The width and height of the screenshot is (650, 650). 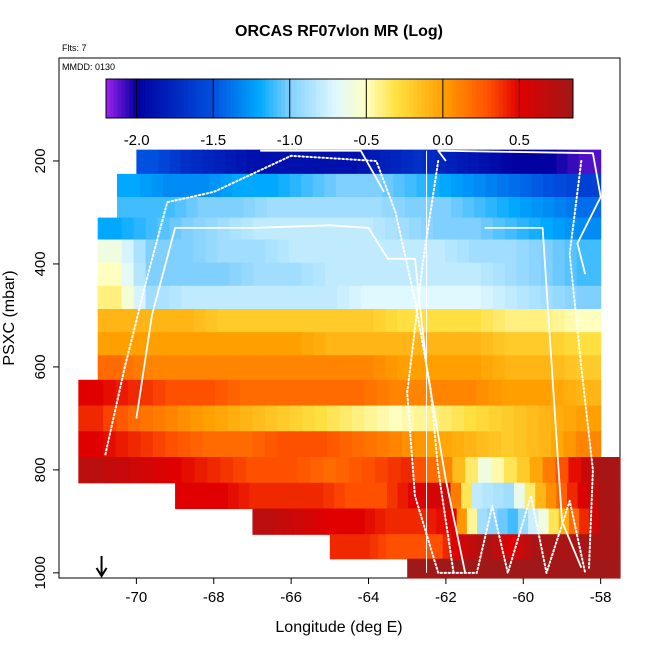 What do you see at coordinates (519, 140) in the screenshot?
I see `colorbar-tick-label: 0.5` at bounding box center [519, 140].